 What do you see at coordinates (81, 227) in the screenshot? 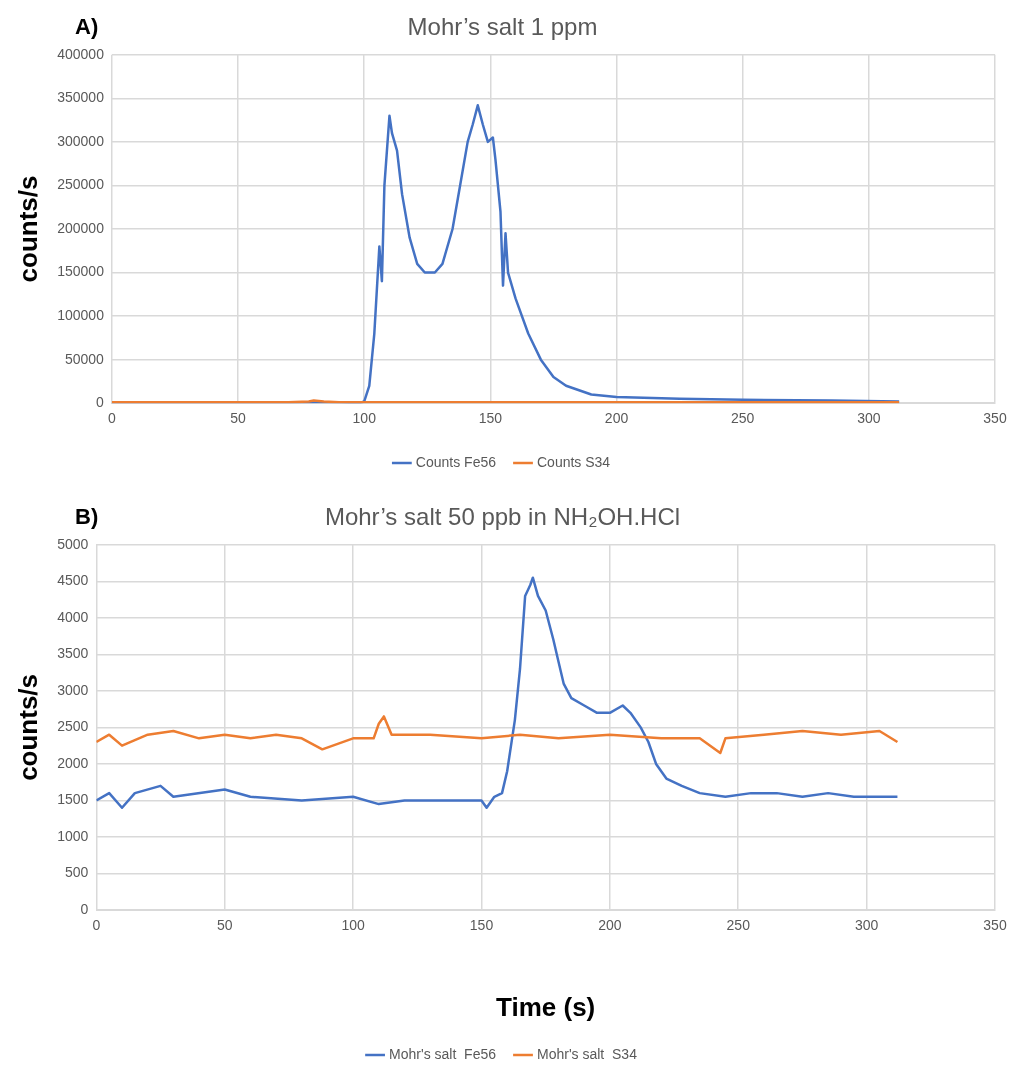
I see `y-tick-label: 200000` at bounding box center [81, 227].